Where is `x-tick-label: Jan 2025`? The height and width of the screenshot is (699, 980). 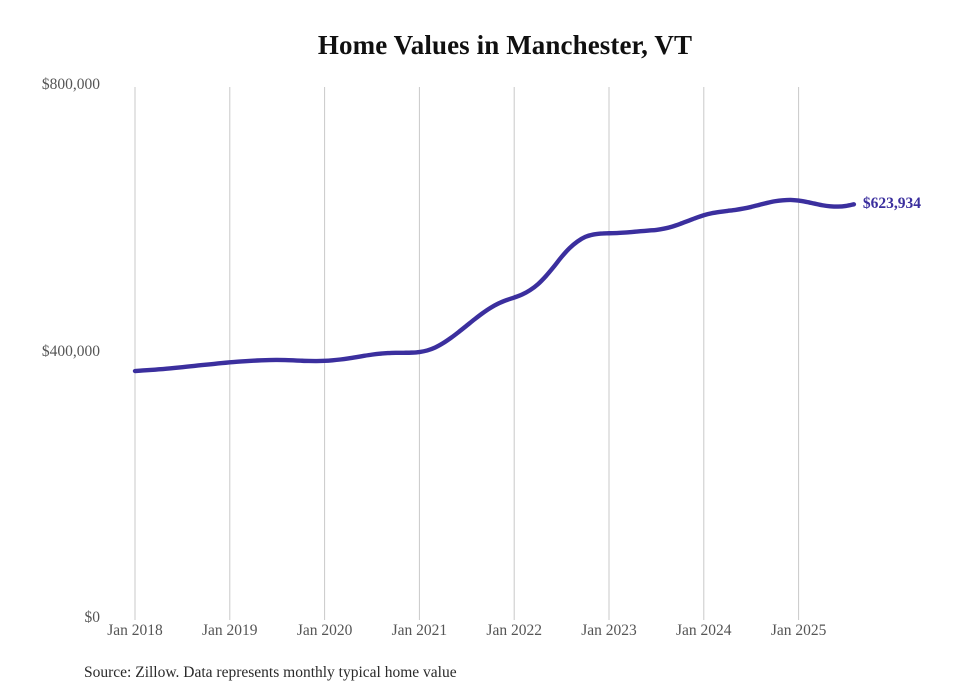
x-tick-label: Jan 2025 is located at coordinates (798, 630).